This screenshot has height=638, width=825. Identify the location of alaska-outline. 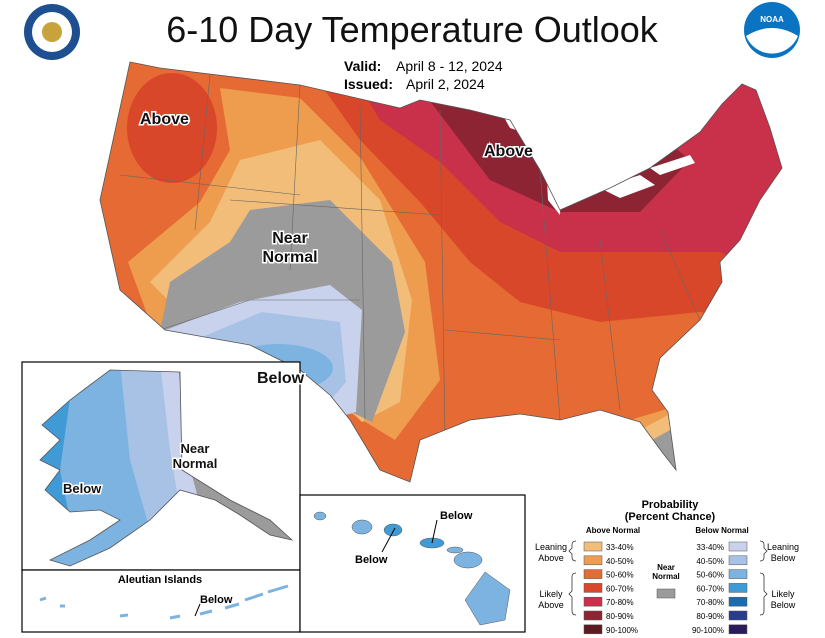
(166, 468).